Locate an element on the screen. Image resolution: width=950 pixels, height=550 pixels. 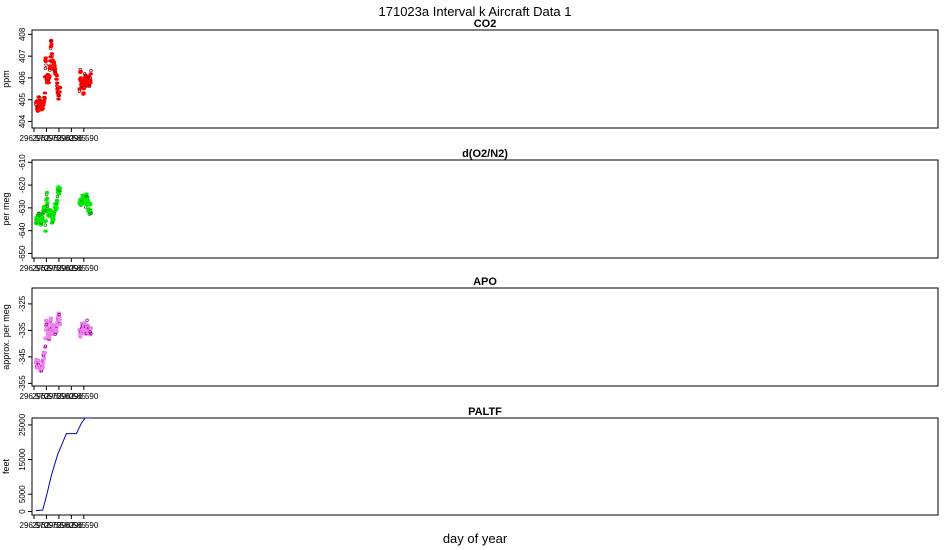
y-tick-label: -325 is located at coordinates (22, 303).